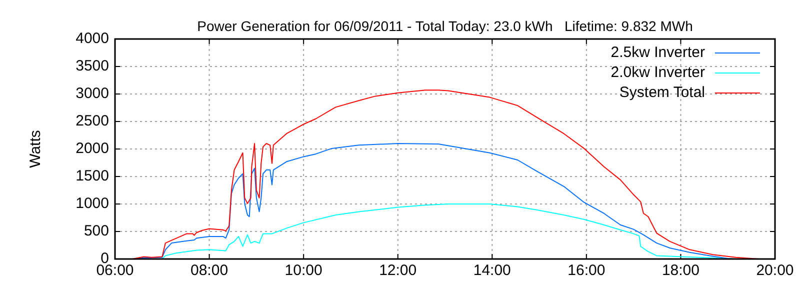 The width and height of the screenshot is (800, 300). Describe the element at coordinates (398, 270) in the screenshot. I see `x-tick-label: 12:00` at that location.